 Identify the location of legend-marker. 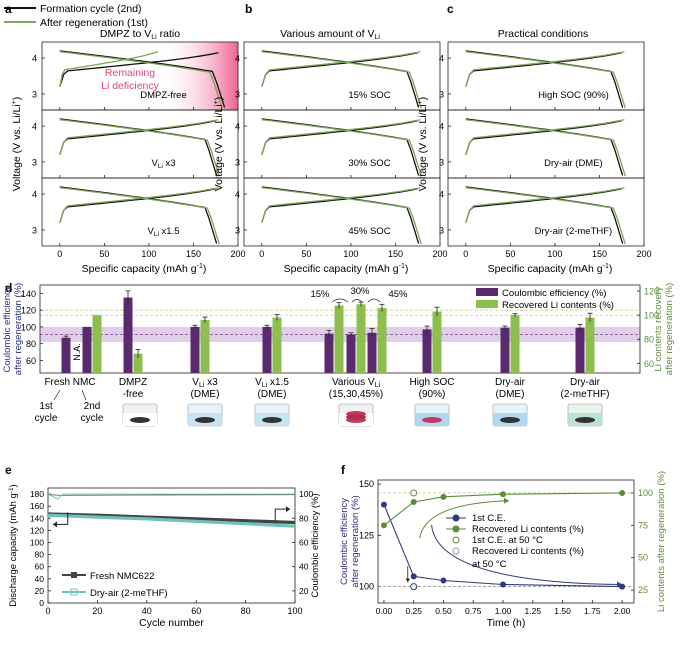
(456, 540).